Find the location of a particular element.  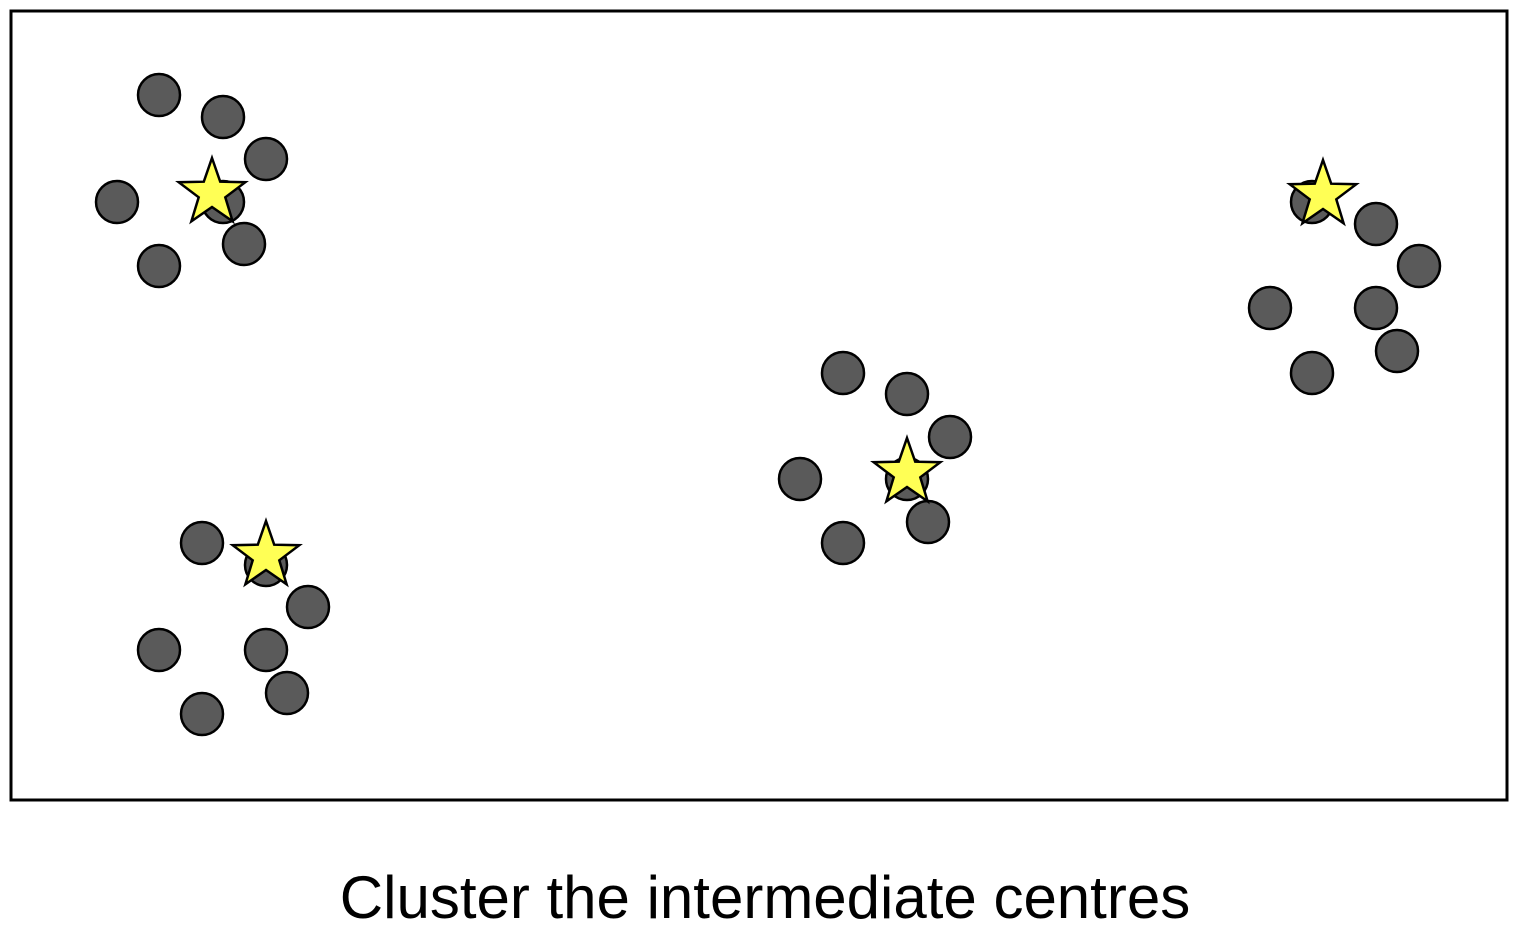

centre-star-icon-bottom-left is located at coordinates (266, 552).